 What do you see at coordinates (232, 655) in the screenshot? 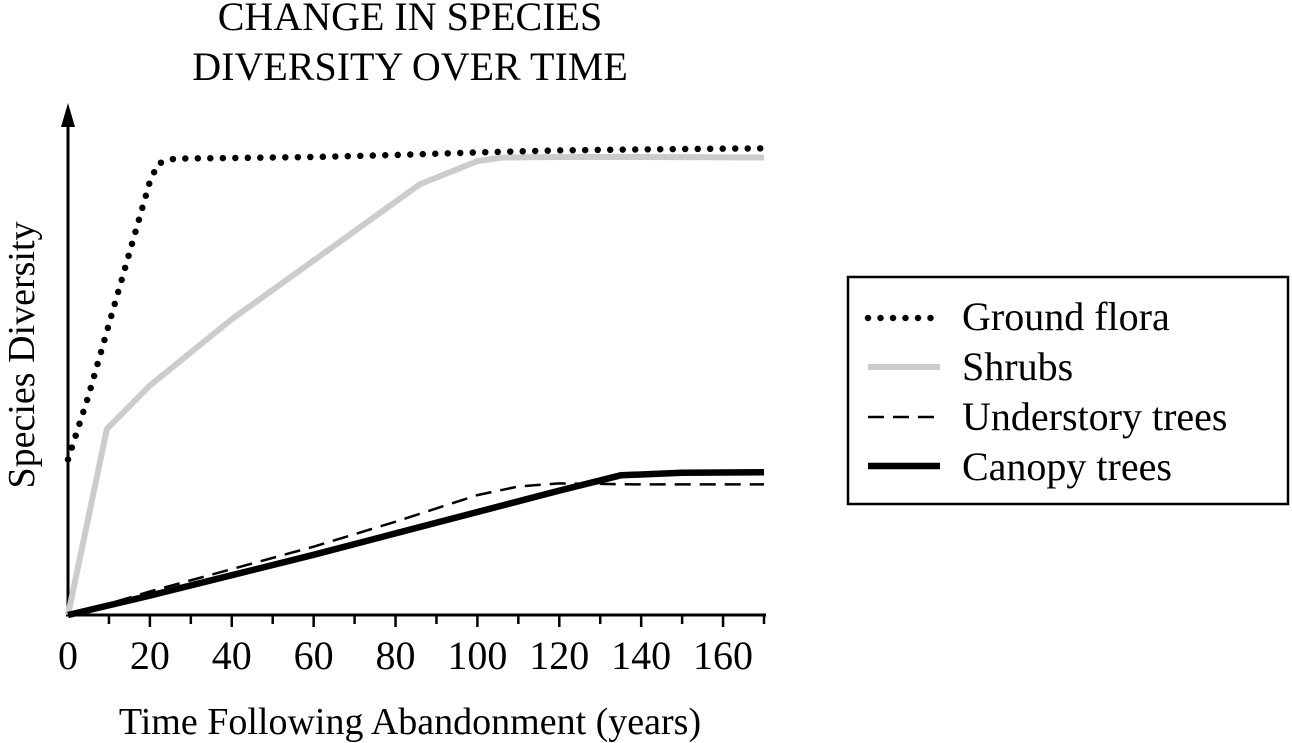
I see `x-tick-label-40: 40` at bounding box center [232, 655].